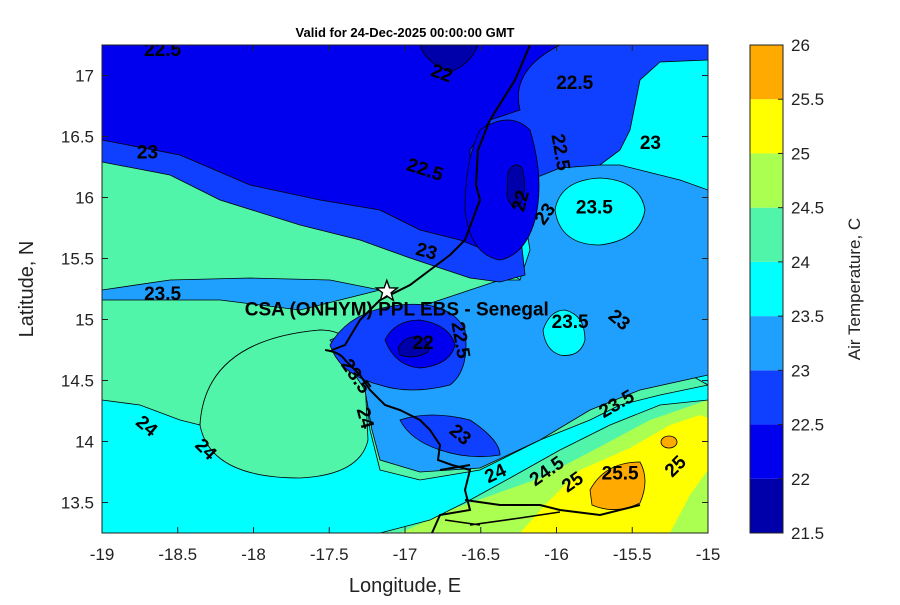  What do you see at coordinates (502, 518) in the screenshot?
I see `border-river` at bounding box center [502, 518].